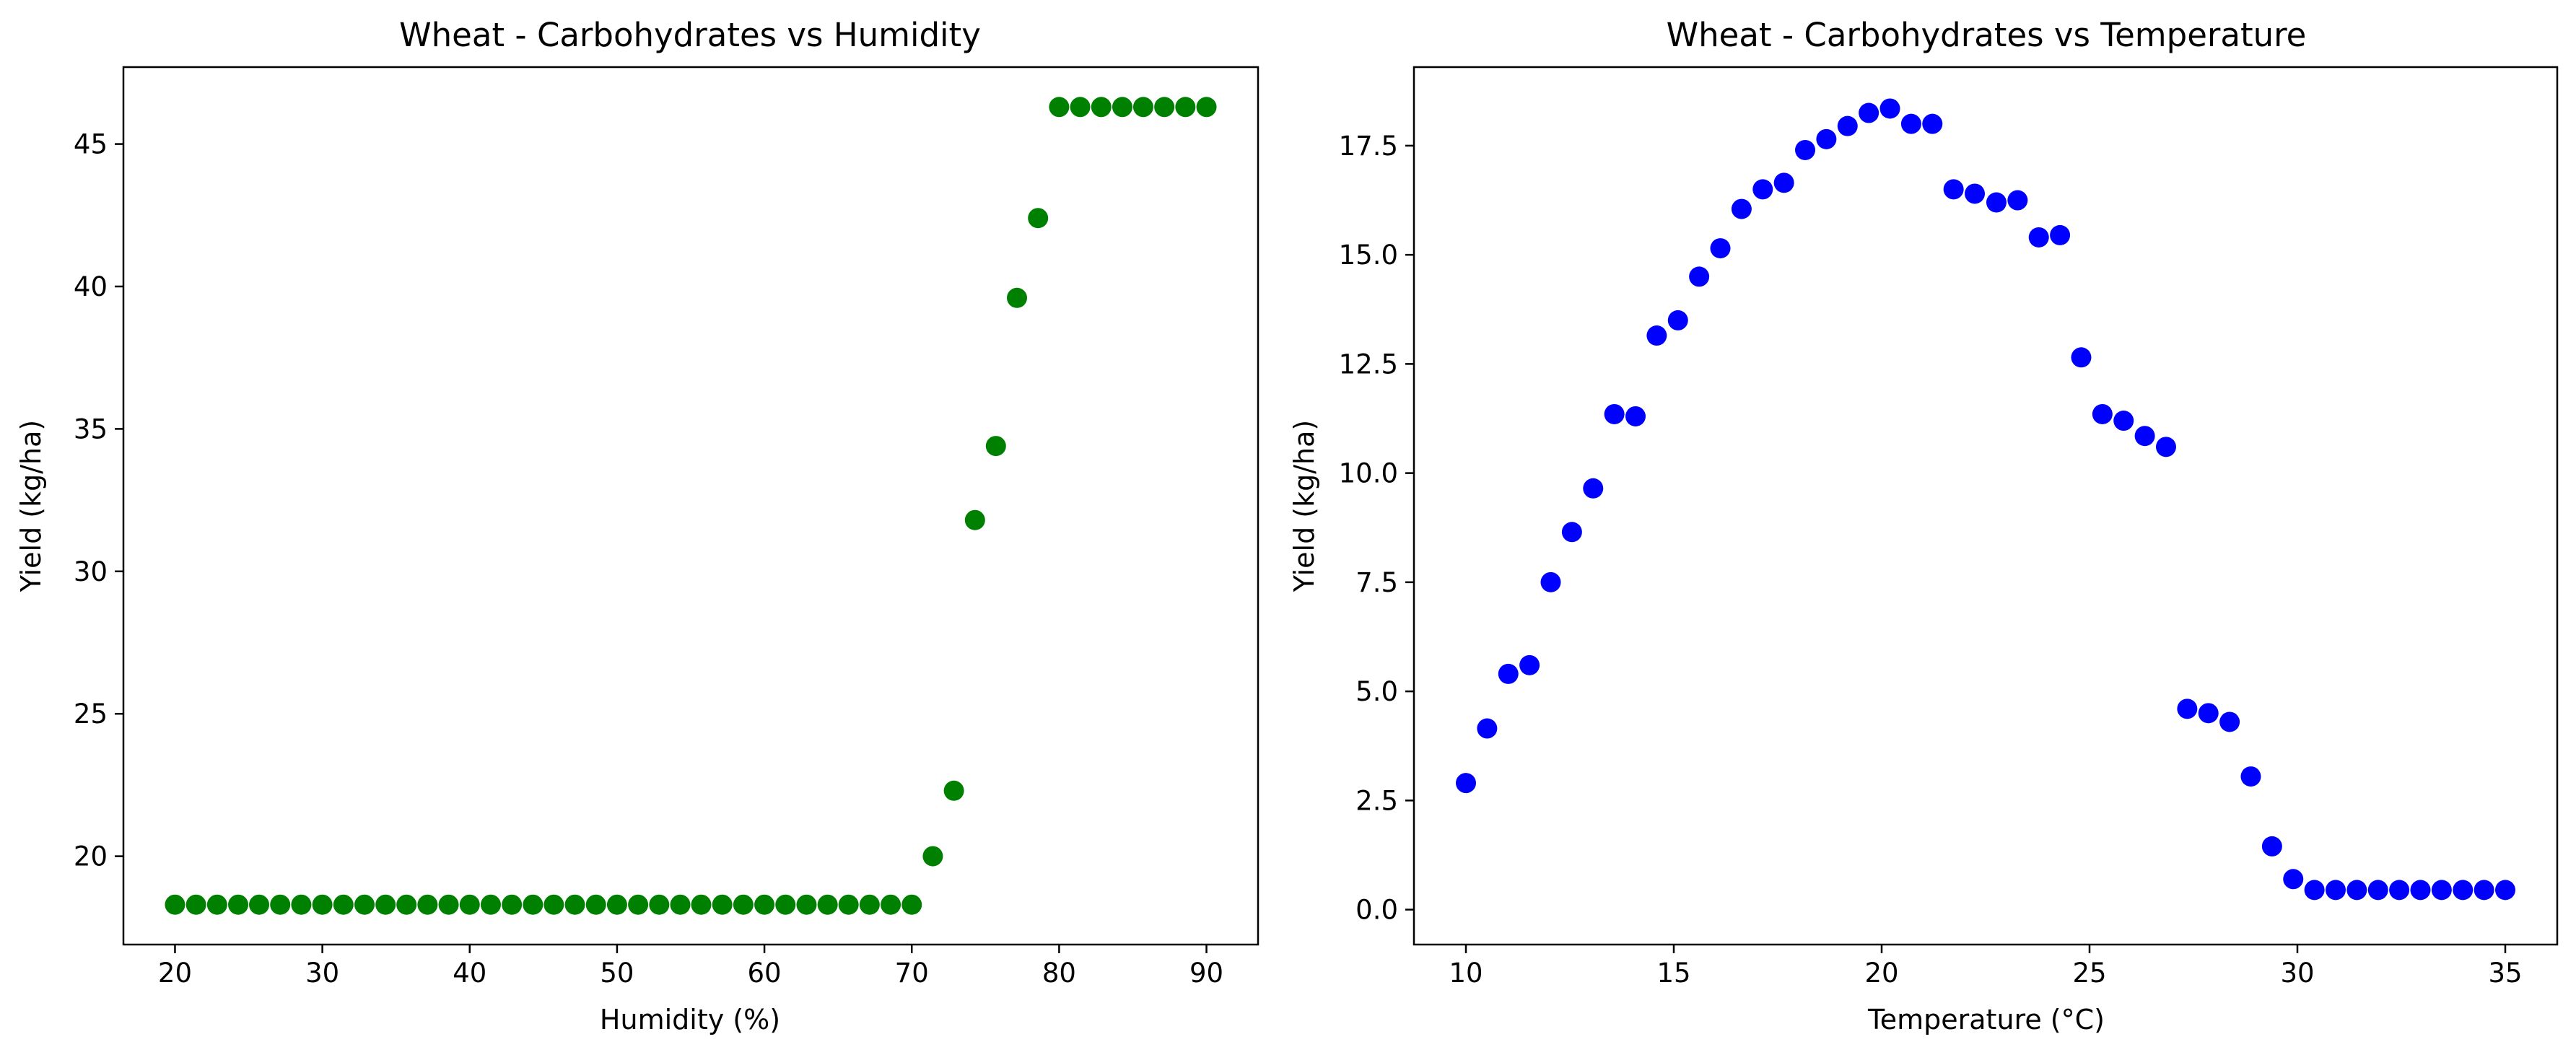  What do you see at coordinates (1368, 146) in the screenshot?
I see `y-tick-label: 17.5` at bounding box center [1368, 146].